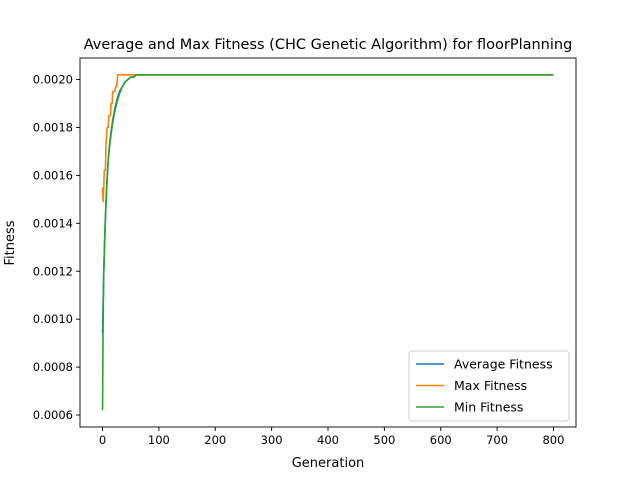 The image size is (640, 480). I want to click on y-tick-label: 0.0020, so click(53, 80).